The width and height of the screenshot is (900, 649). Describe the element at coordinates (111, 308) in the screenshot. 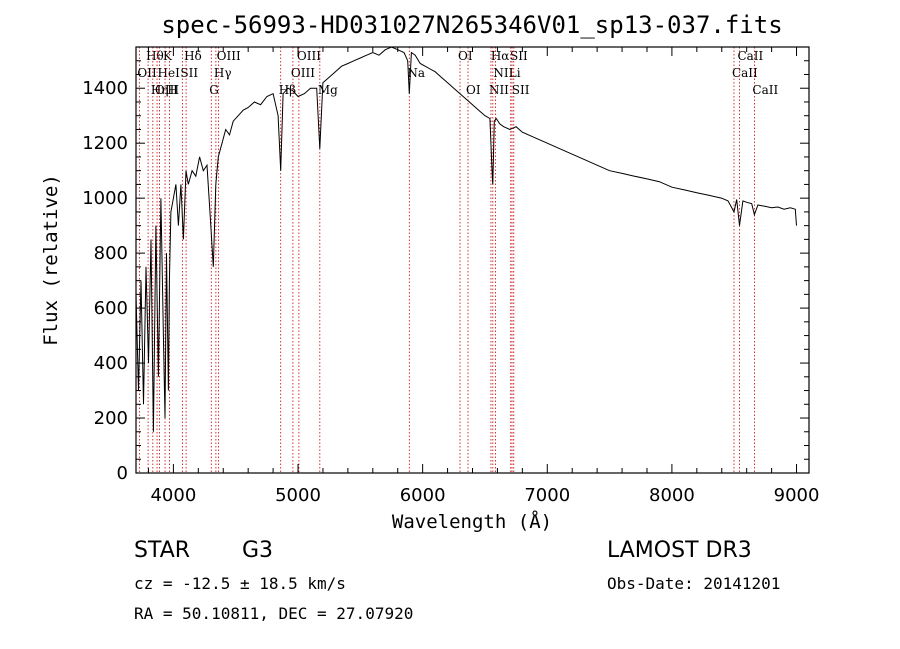

I see `y-tick-label-600: 600` at that location.